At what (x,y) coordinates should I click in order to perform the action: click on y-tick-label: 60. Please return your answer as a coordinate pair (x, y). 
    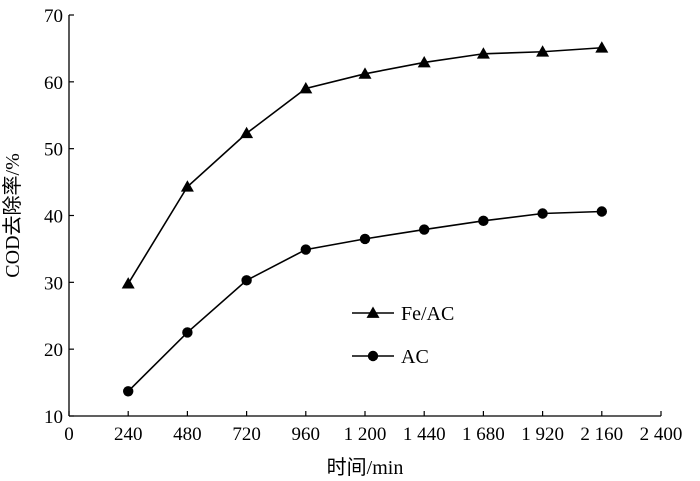
    Looking at the image, I should click on (53, 83).